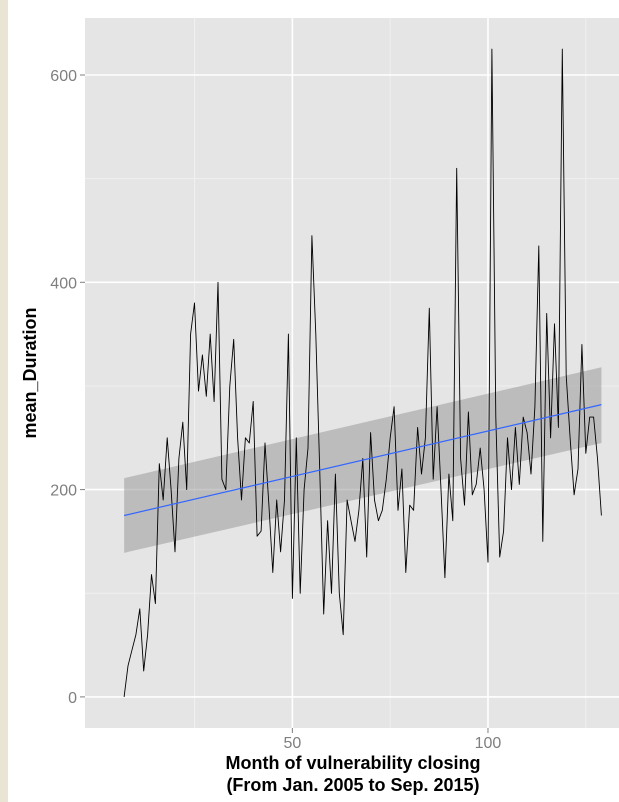 The width and height of the screenshot is (619, 802). I want to click on trend-line-layer, so click(362, 460).